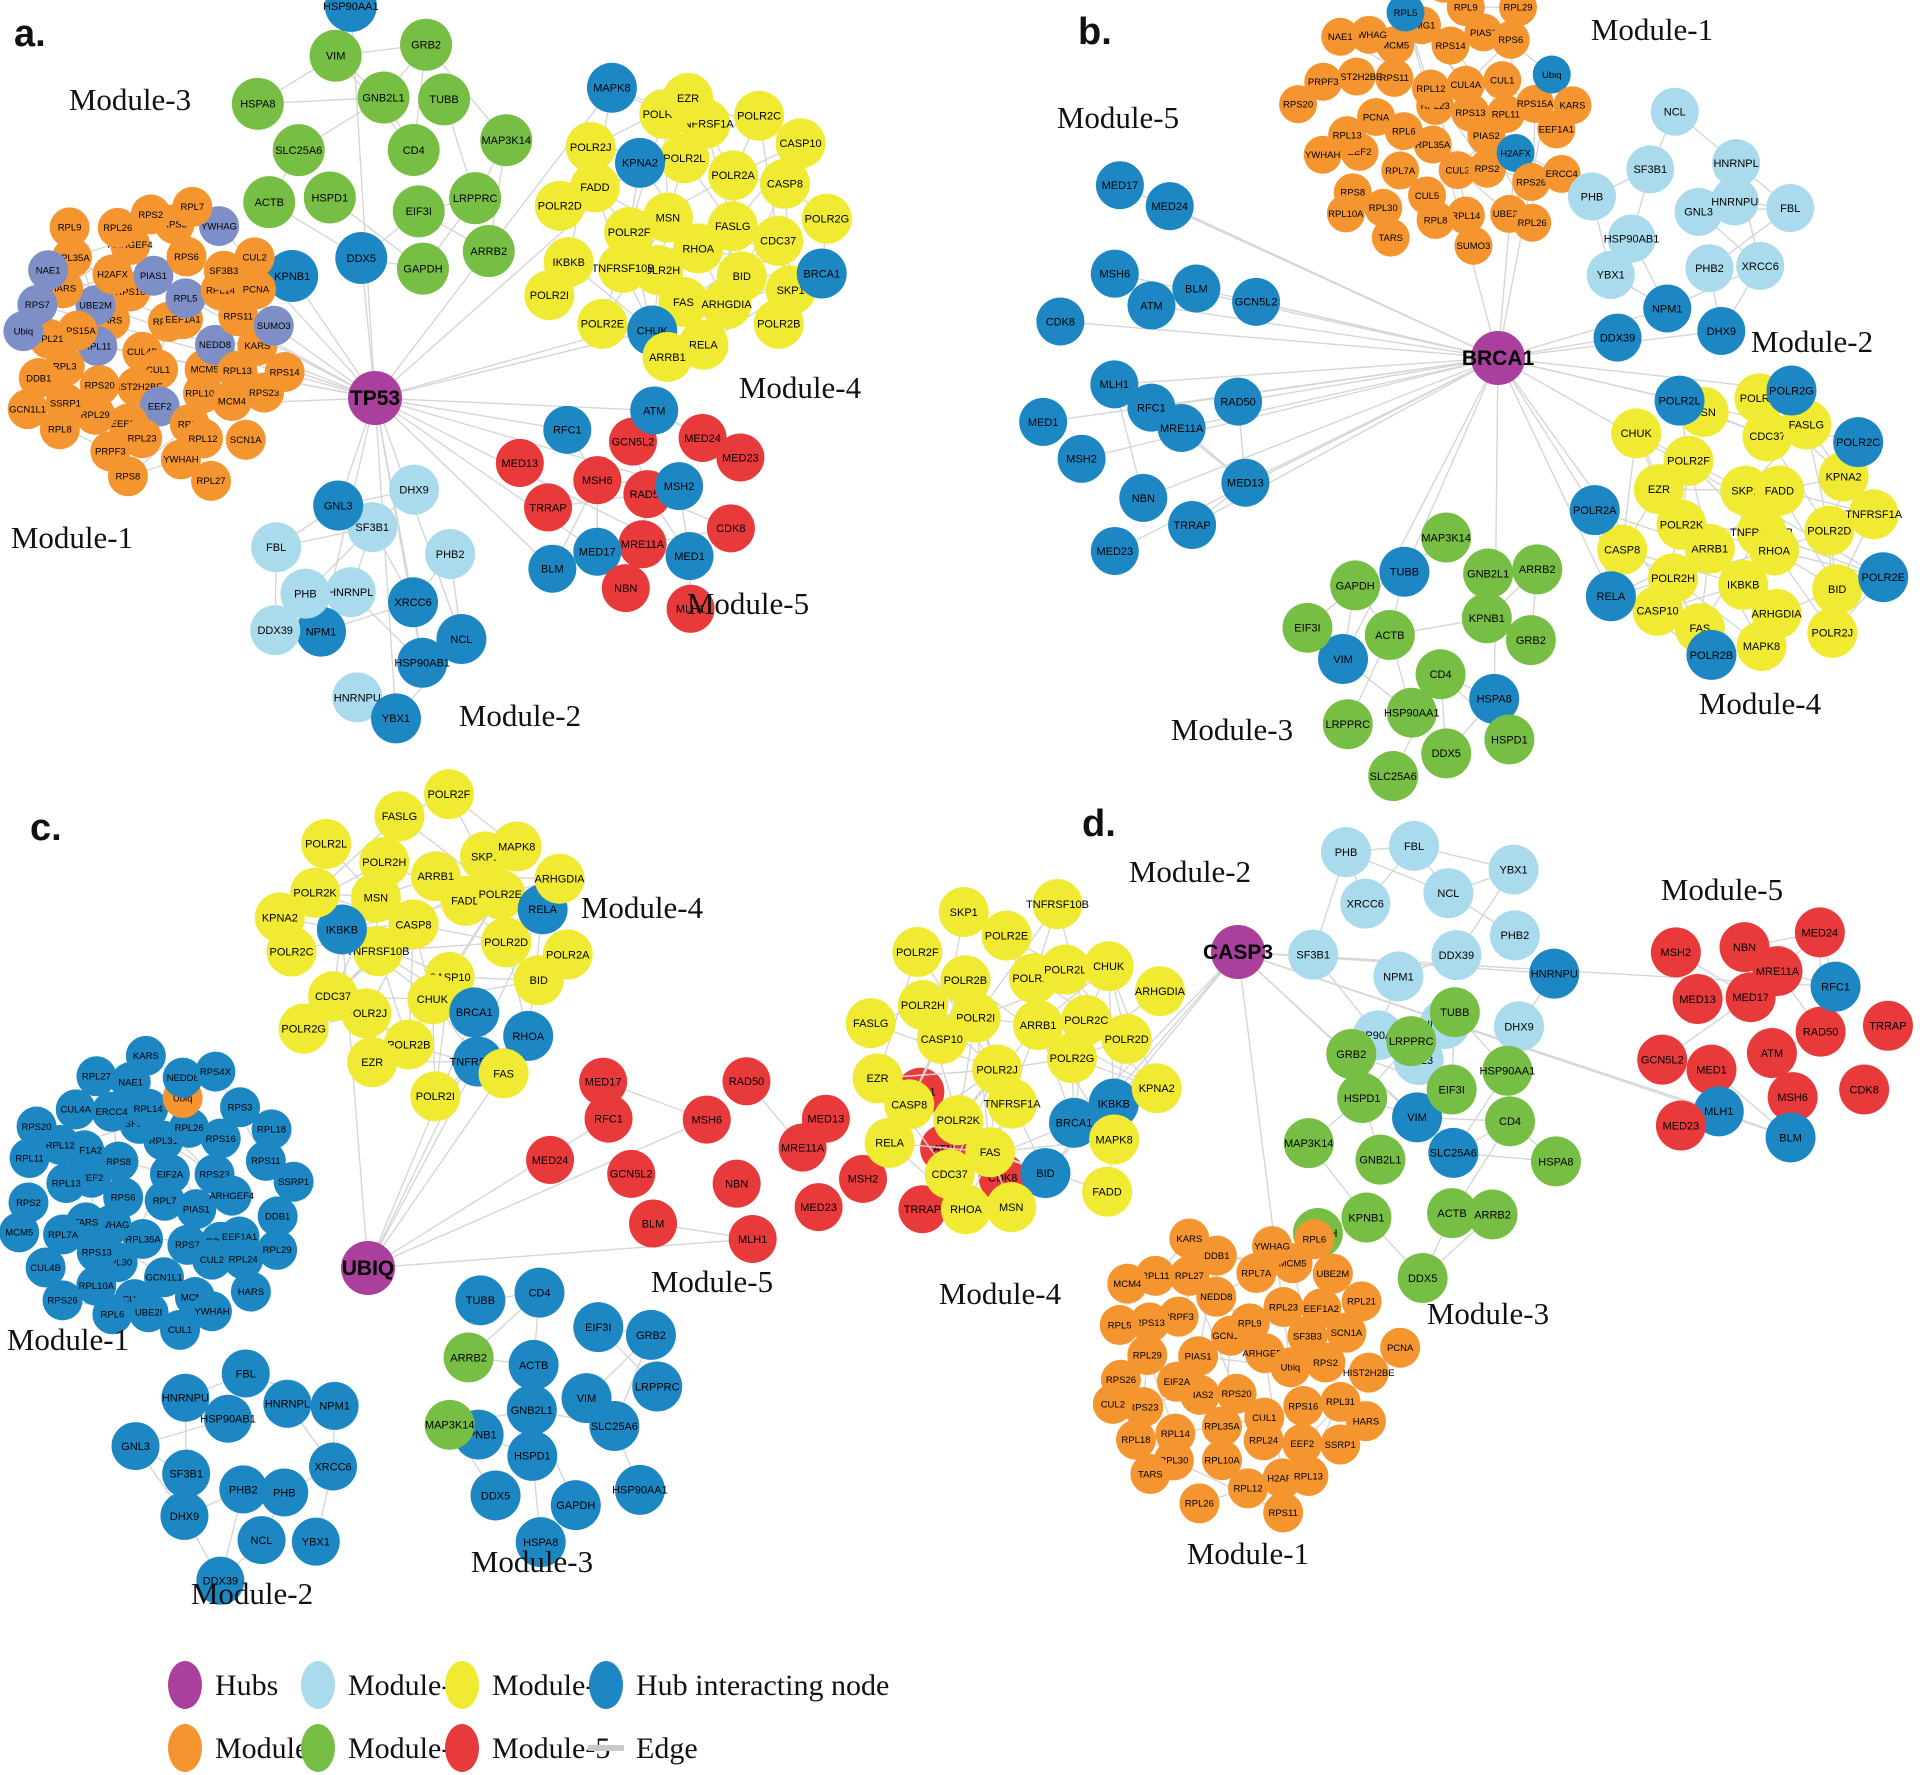  I want to click on node-RFC1: RFC1, so click(1835, 986).